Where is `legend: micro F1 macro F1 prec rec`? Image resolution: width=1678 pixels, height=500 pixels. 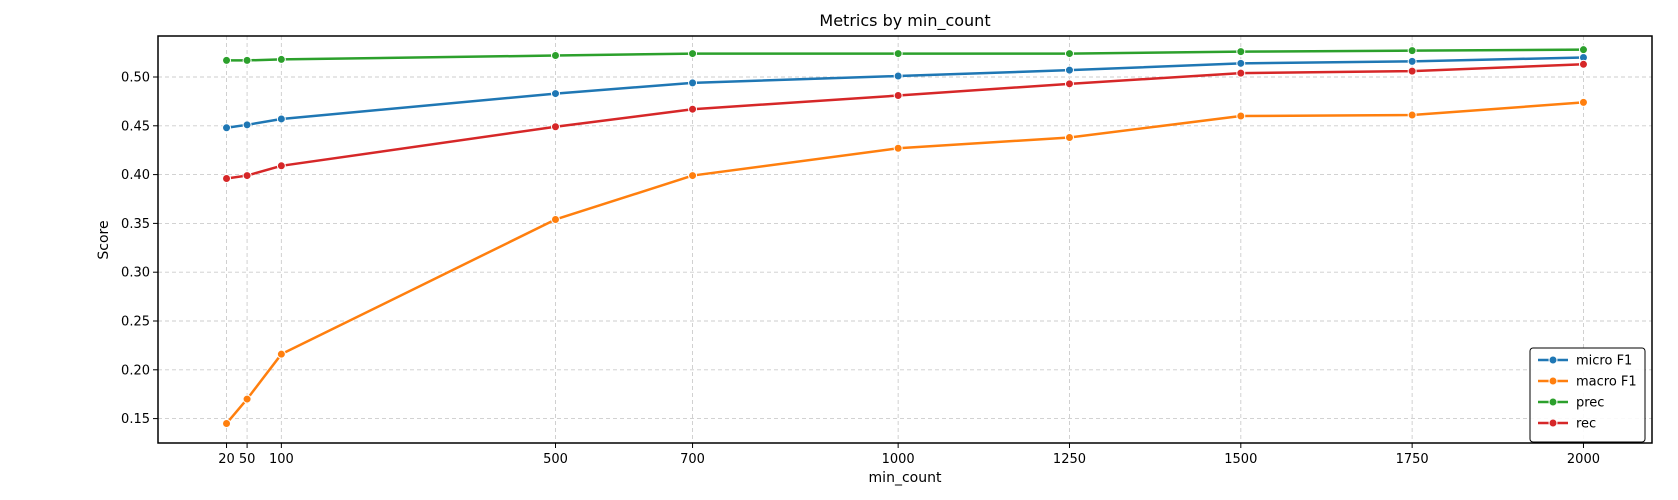
legend: micro F1 macro F1 prec rec is located at coordinates (1587, 395).